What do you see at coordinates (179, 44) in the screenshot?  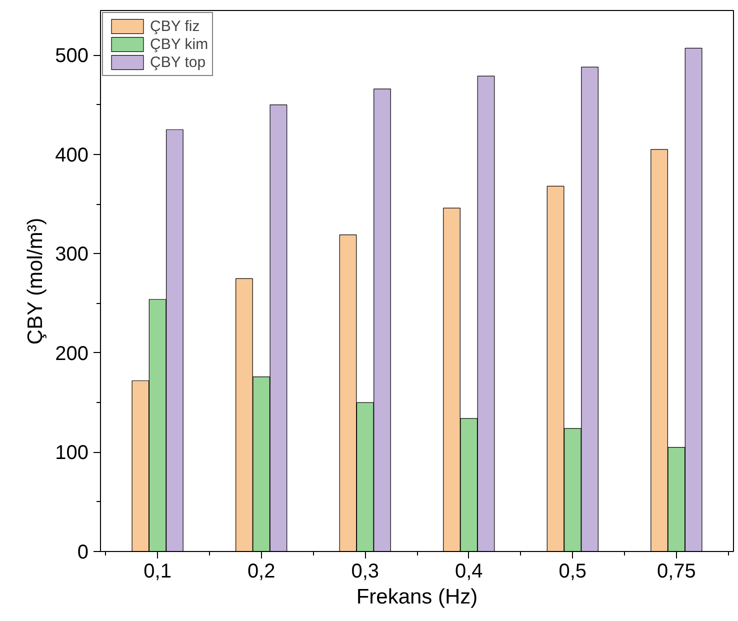 I see `legend-label: ÇBY kim` at bounding box center [179, 44].